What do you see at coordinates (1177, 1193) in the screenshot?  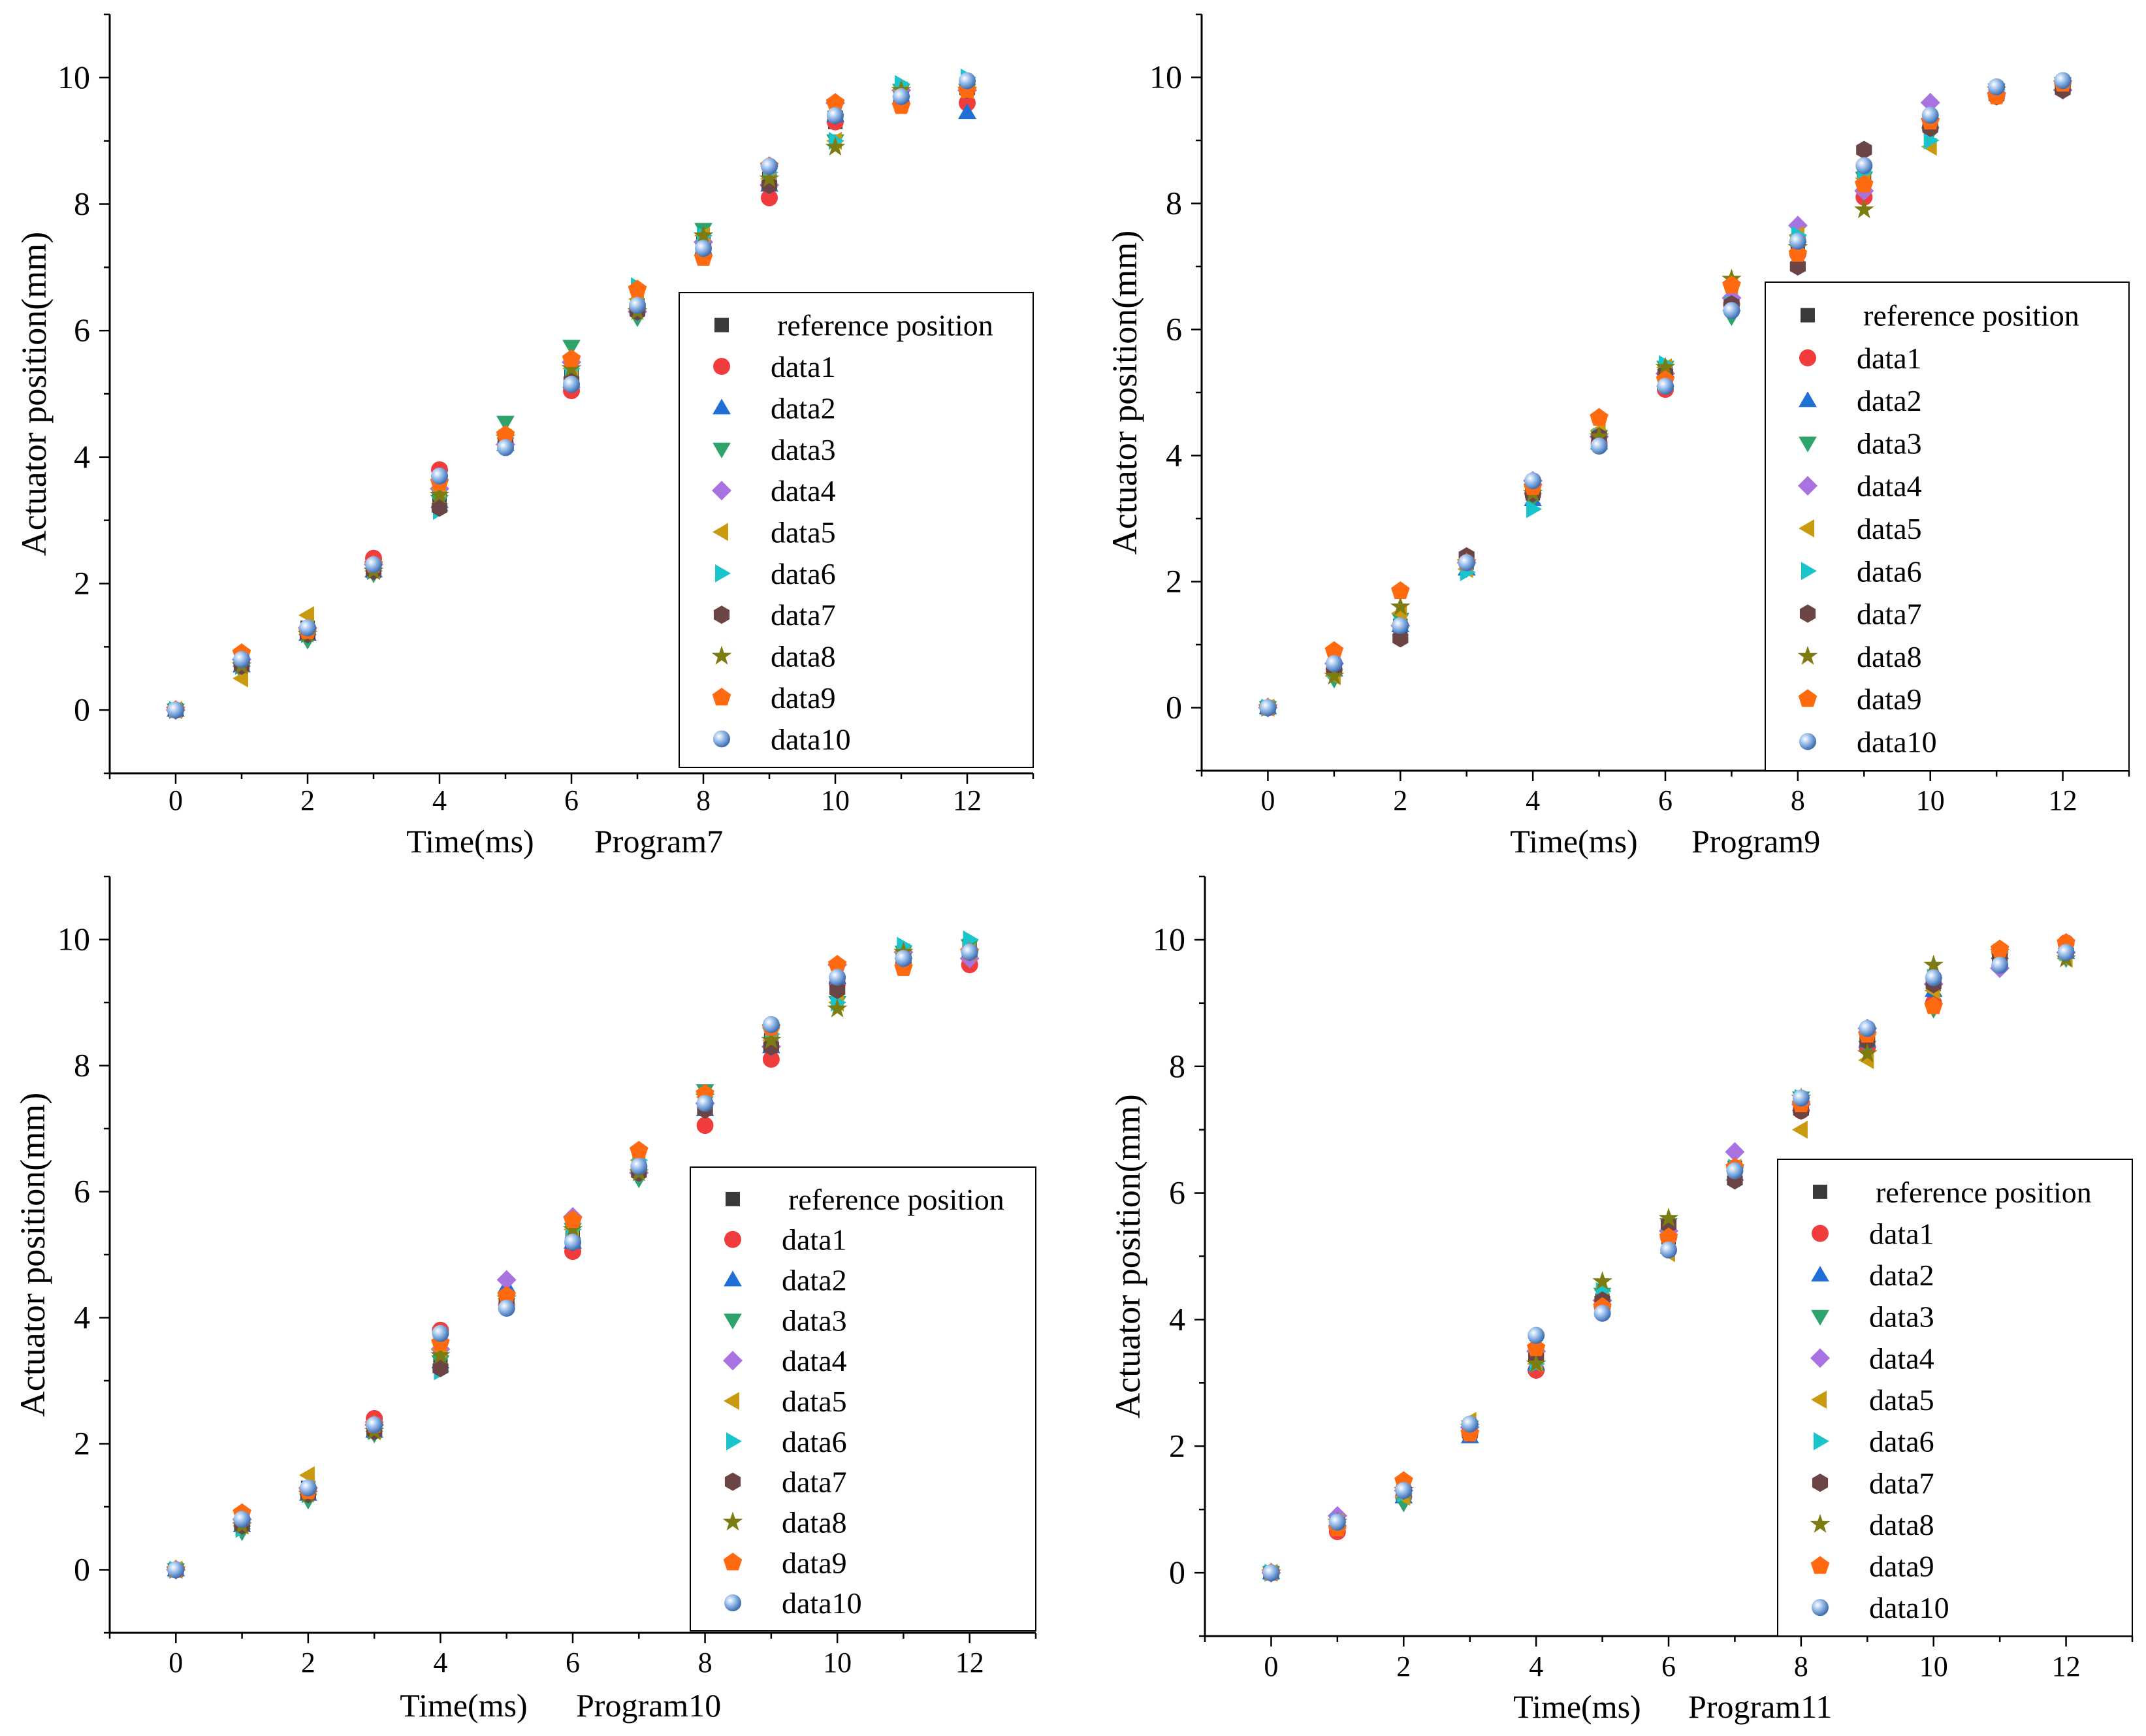 I see `y-tick-label: 6` at bounding box center [1177, 1193].